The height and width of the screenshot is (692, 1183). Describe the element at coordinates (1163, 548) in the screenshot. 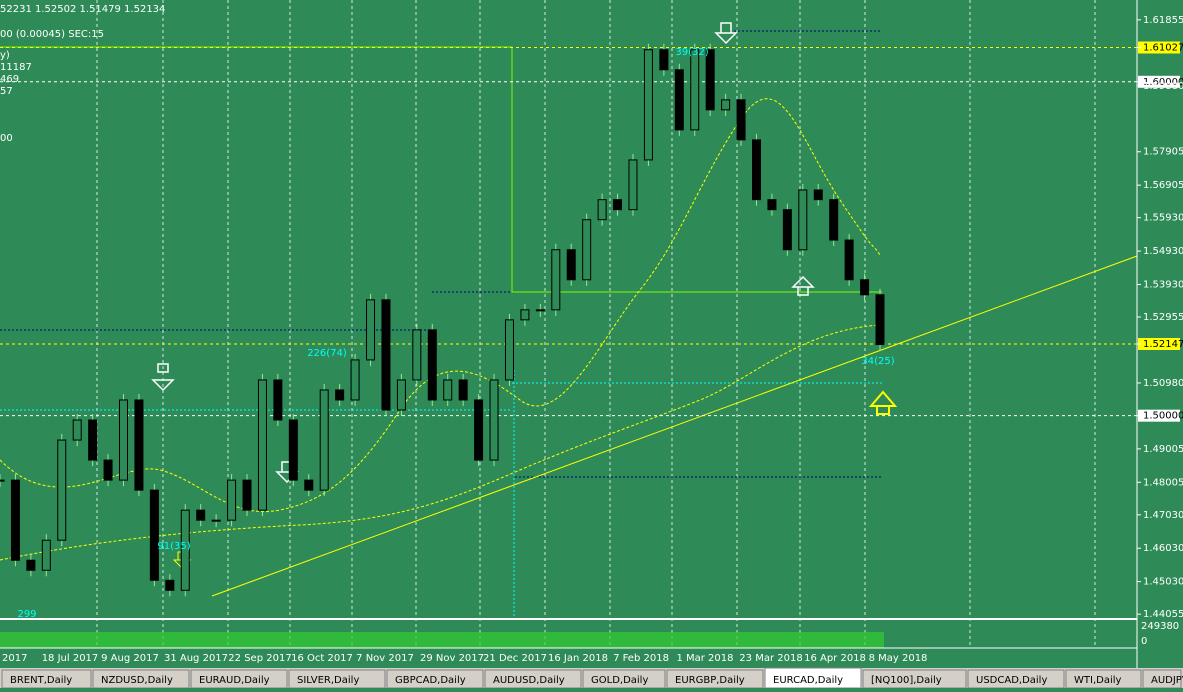

I see `y-tick-label: 1.46030` at that location.